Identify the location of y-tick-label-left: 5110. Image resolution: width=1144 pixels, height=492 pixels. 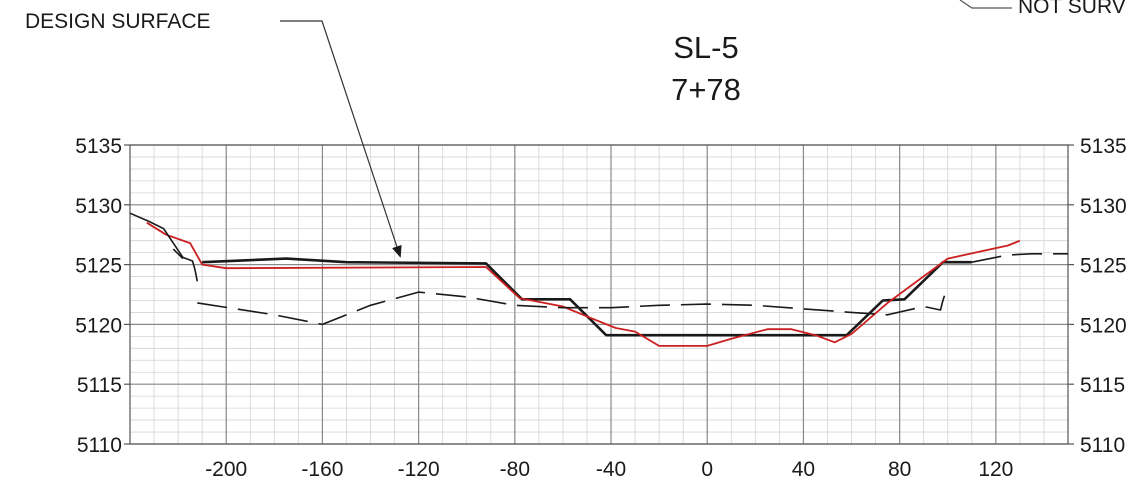
(99, 445).